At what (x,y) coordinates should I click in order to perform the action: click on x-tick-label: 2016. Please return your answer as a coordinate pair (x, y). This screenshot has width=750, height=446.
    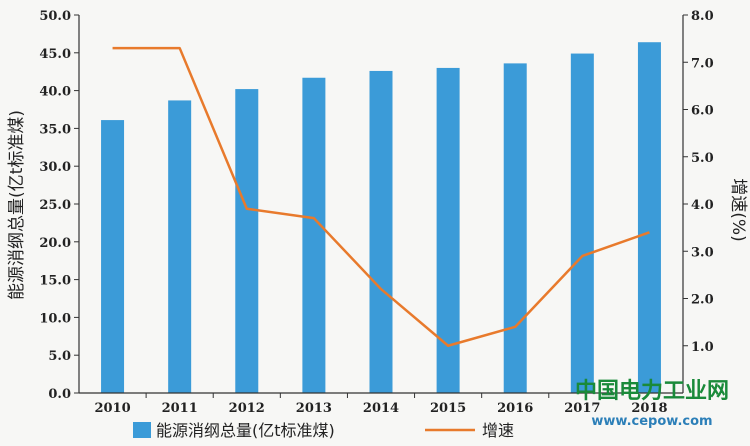
    Looking at the image, I should click on (515, 408).